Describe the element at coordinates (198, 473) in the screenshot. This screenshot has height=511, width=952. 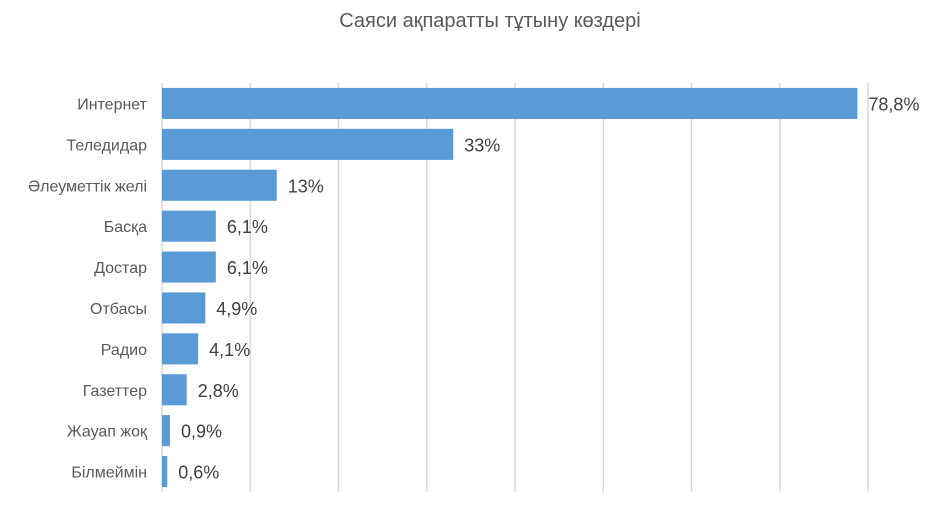
I see `data-label: 0,6%` at that location.